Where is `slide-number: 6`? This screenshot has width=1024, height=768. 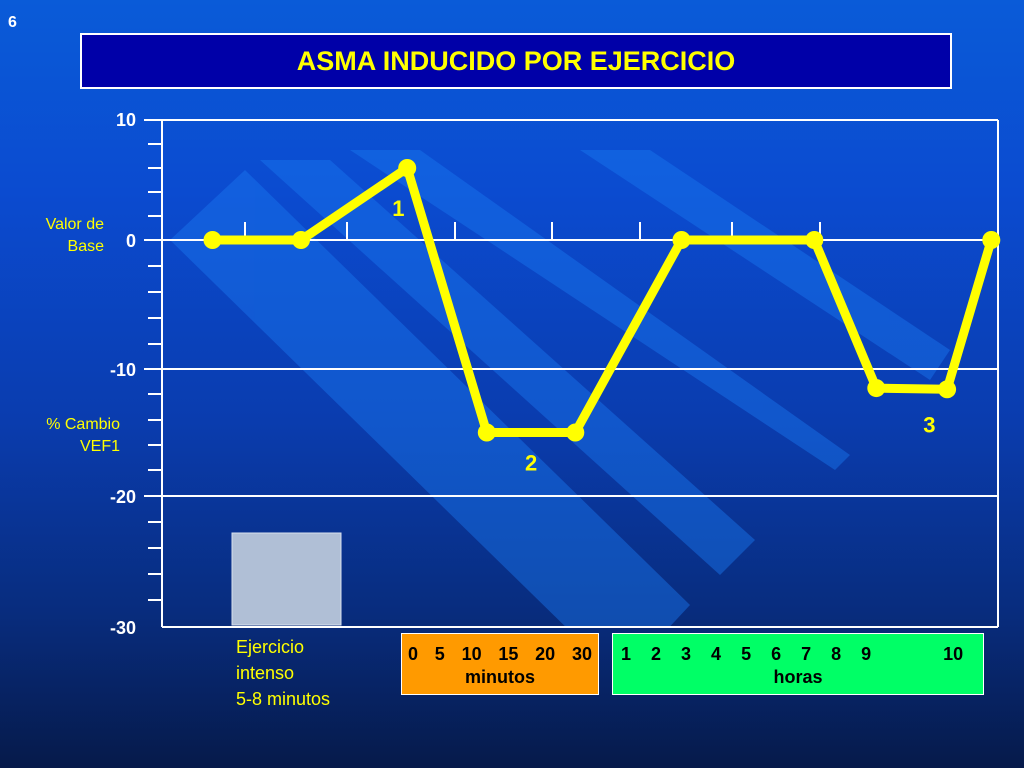 slide-number: 6 is located at coordinates (12, 22).